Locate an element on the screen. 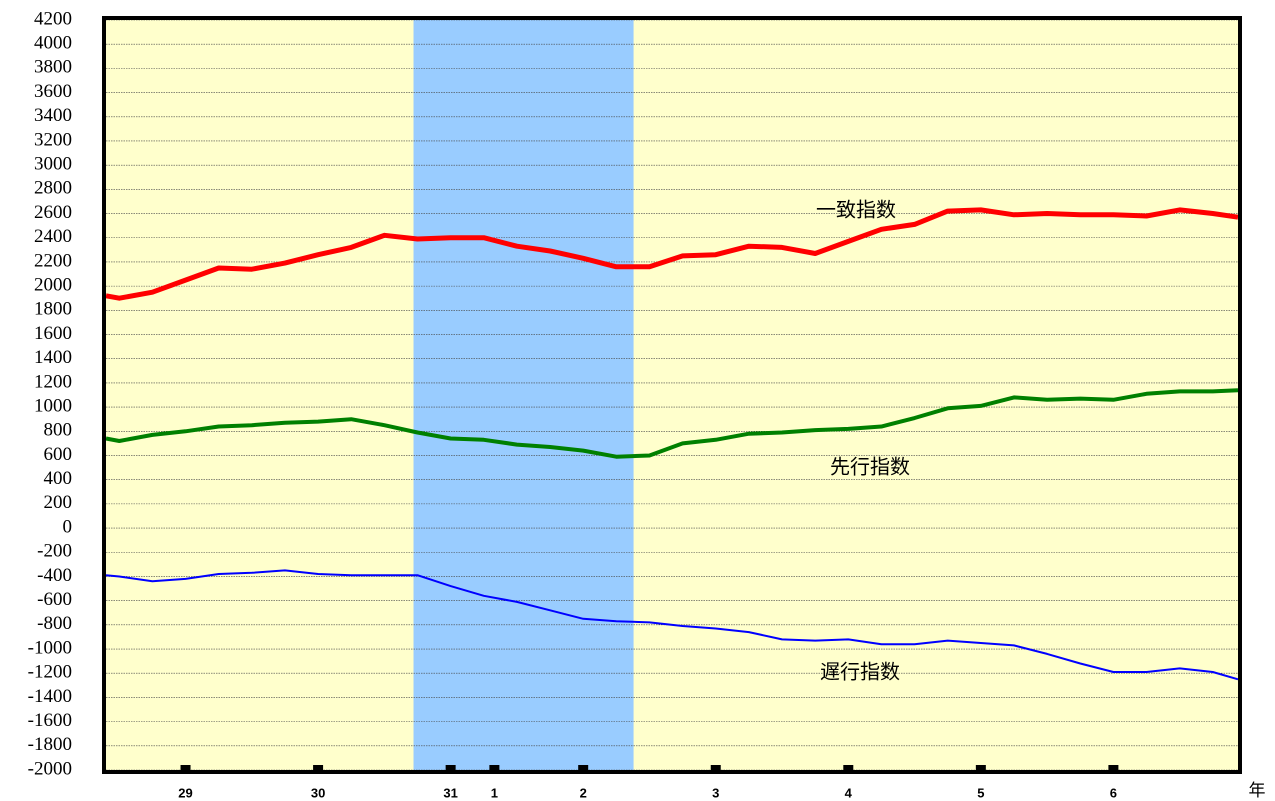 The width and height of the screenshot is (1275, 801). y-tick-label: 600 is located at coordinates (58, 454).